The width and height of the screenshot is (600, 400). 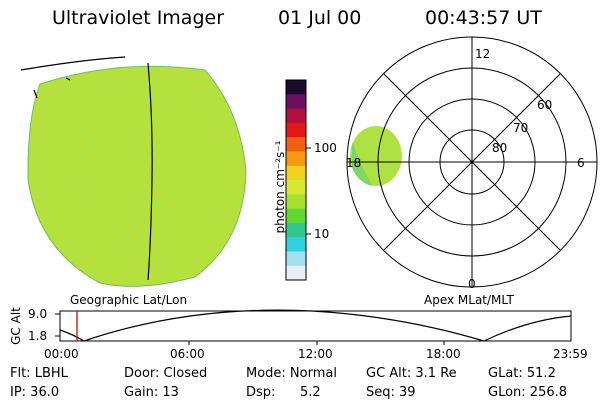 I want to click on mlt-label-18: 18, so click(x=354, y=163).